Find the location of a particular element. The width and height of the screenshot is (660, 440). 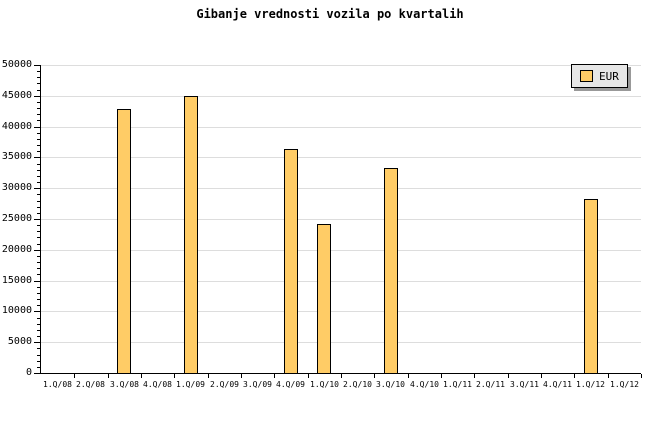

y-tick-label: 10000 is located at coordinates (16, 310).